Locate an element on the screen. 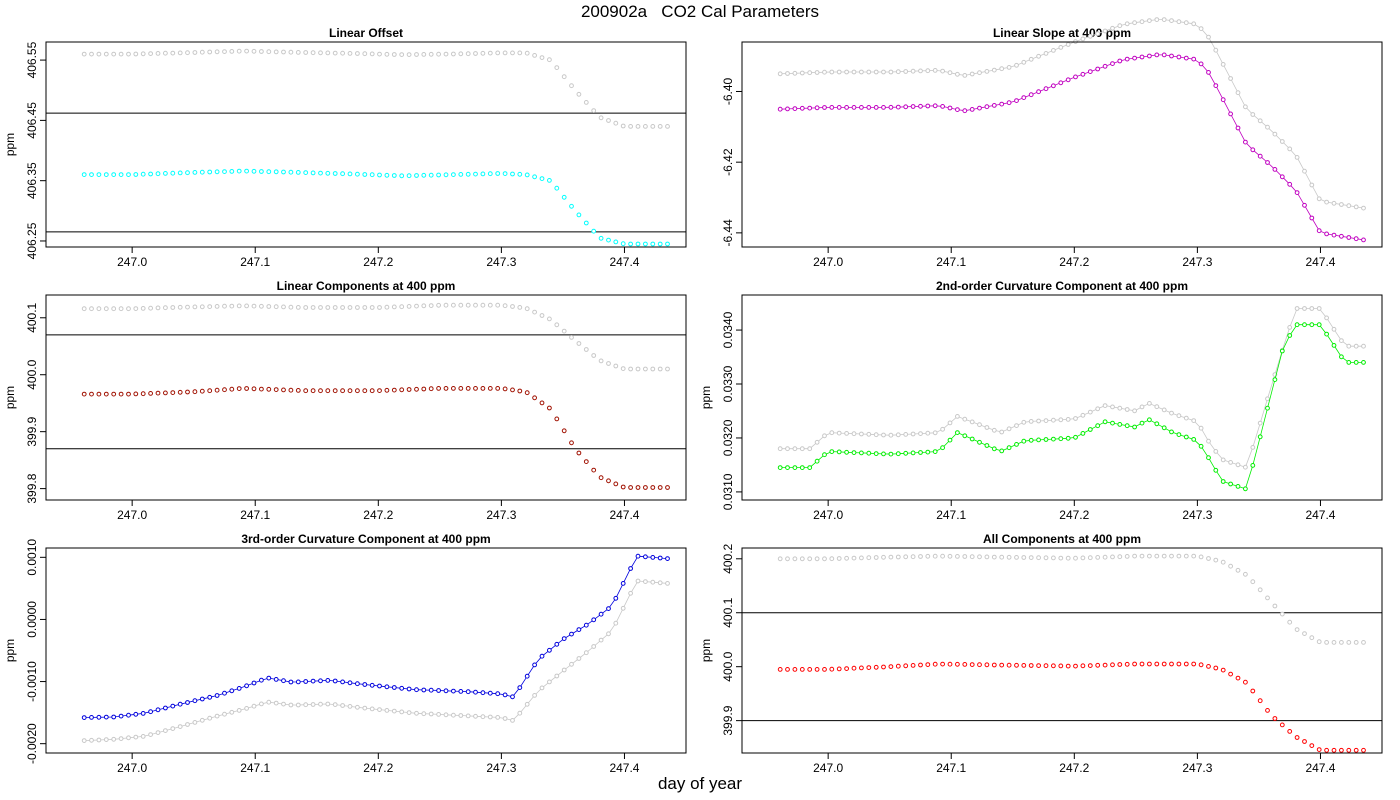 The width and height of the screenshot is (1400, 800). x-tick-label: 247.2 is located at coordinates (1074, 768).